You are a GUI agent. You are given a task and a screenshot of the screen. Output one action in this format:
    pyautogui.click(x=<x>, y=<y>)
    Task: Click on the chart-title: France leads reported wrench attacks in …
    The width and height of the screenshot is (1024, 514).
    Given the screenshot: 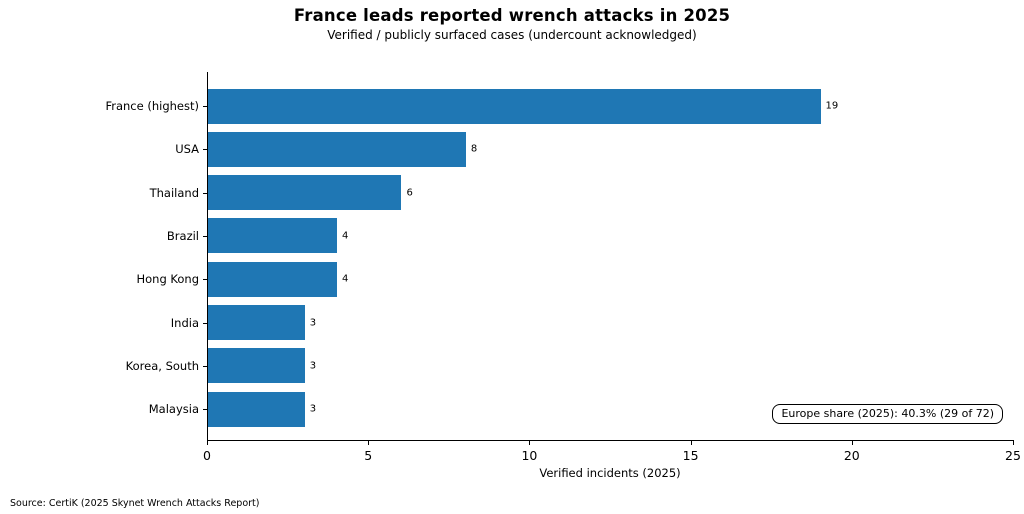 What is the action you would take?
    pyautogui.click(x=512, y=15)
    